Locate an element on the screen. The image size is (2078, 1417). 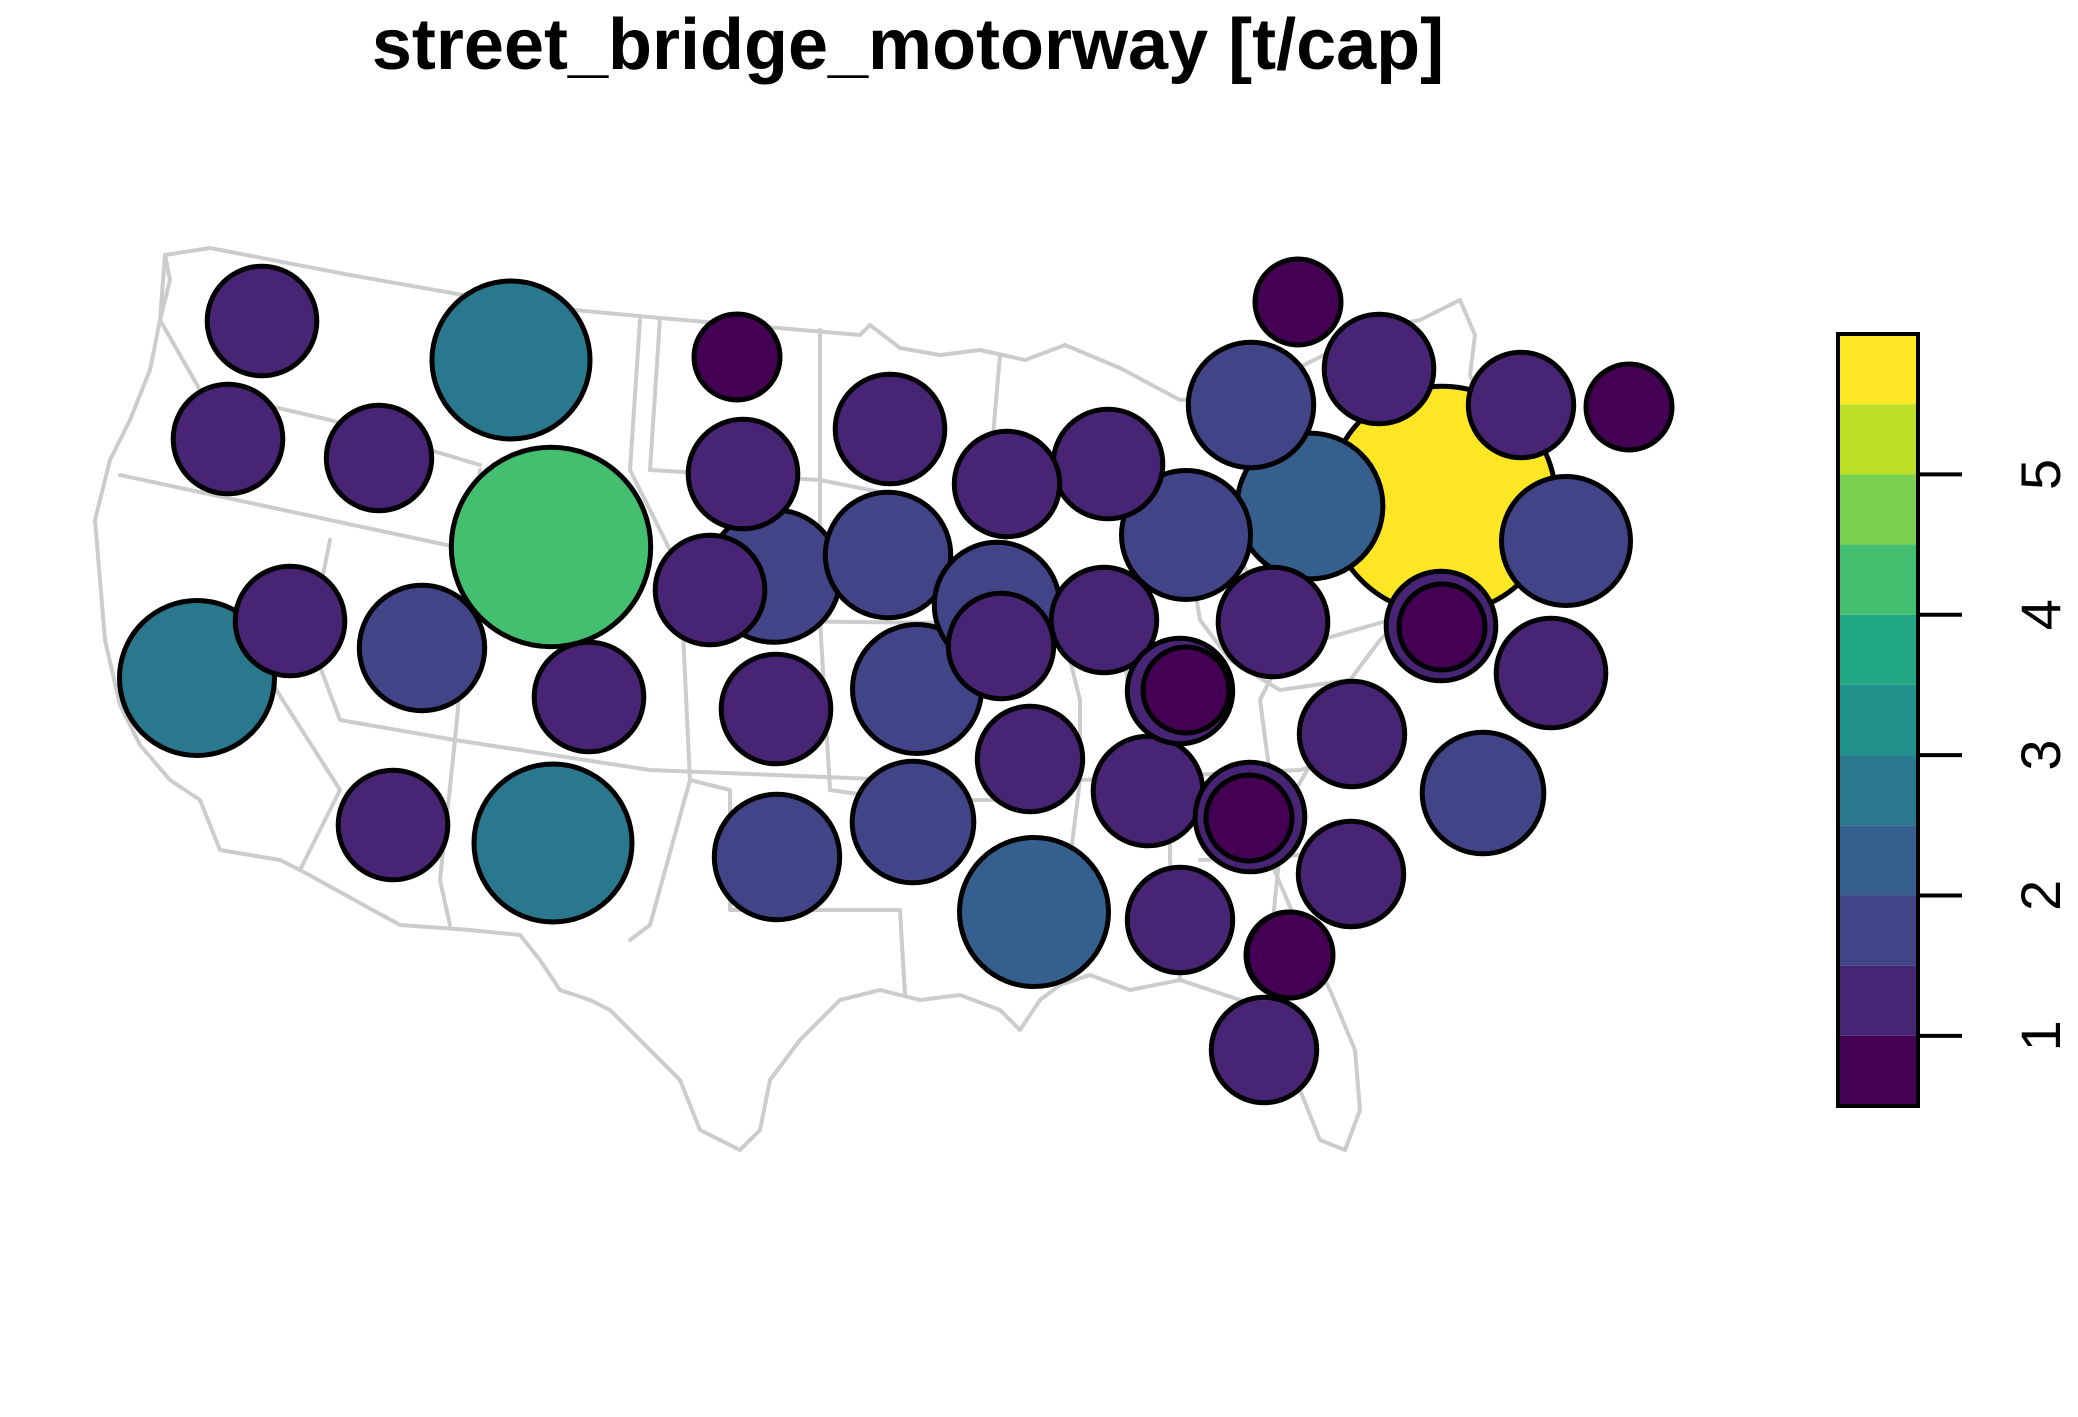
legend-tick-label: 1 is located at coordinates (2040, 1035).